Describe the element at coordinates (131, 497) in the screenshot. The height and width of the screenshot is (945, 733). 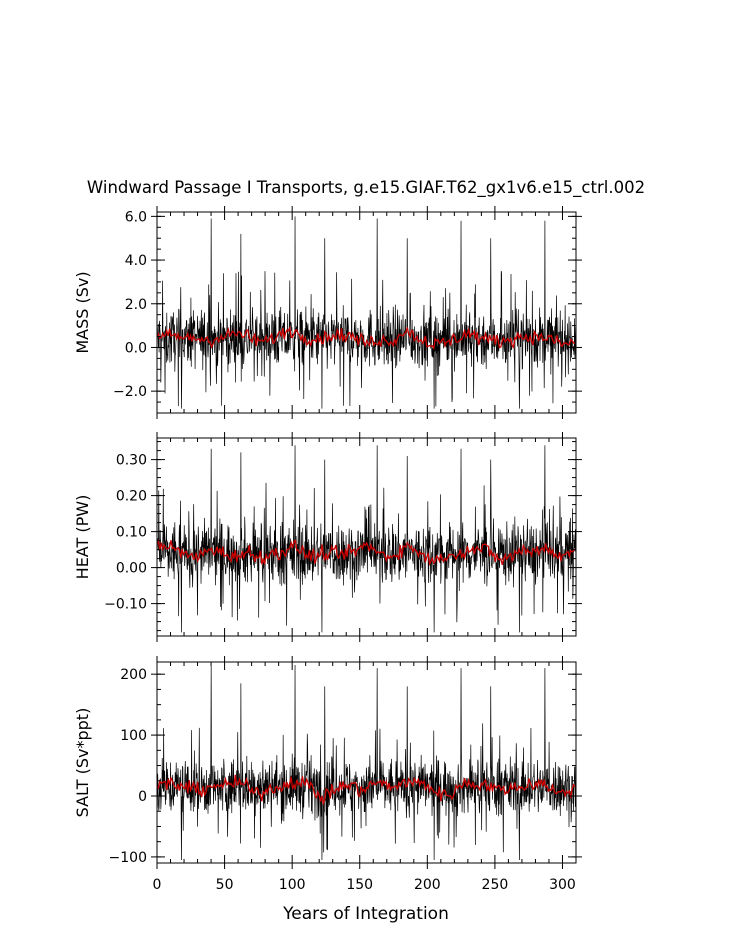
I see `y-tick-label: 0.20` at that location.